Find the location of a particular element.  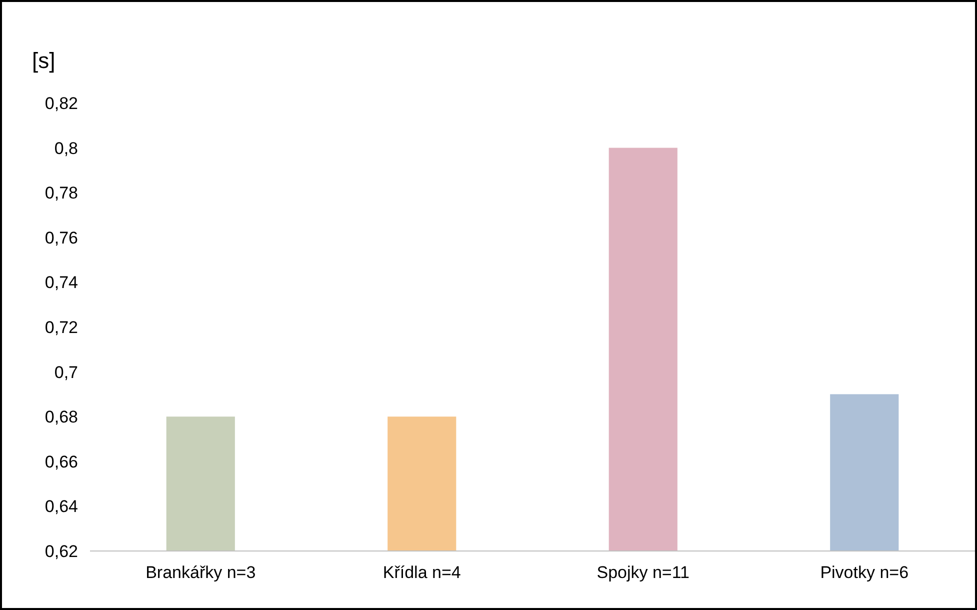

x-tick-label: Křídla n=4 is located at coordinates (421, 572).